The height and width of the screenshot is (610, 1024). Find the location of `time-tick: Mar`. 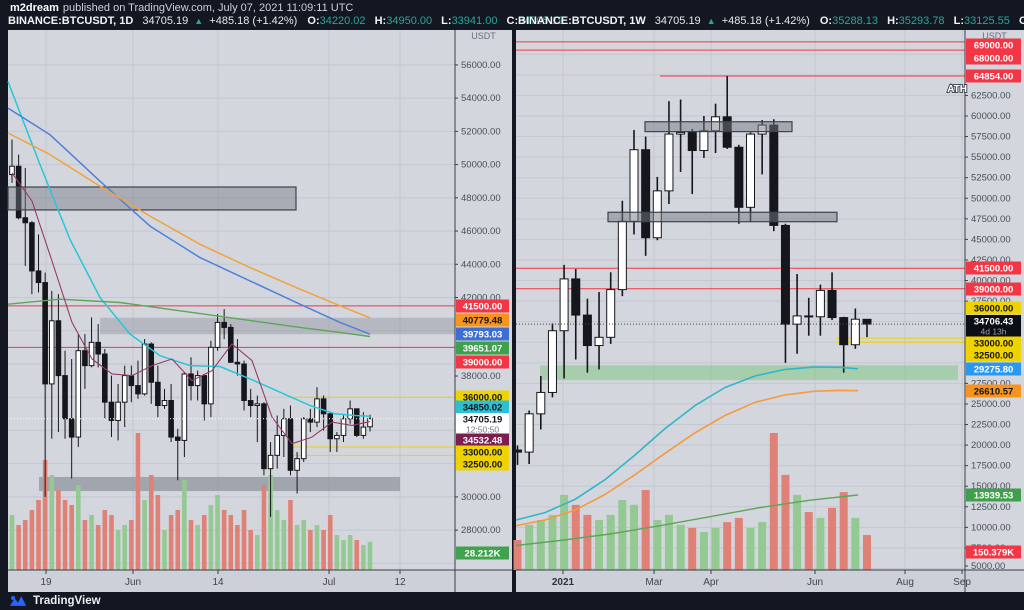

time-tick: Mar is located at coordinates (654, 582).